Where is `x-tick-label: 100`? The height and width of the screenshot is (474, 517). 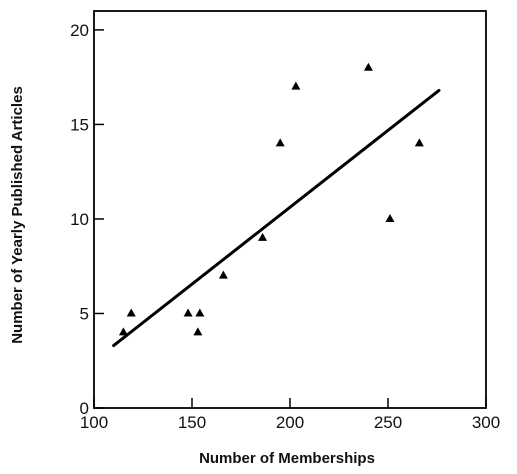 x-tick-label: 100 is located at coordinates (94, 422).